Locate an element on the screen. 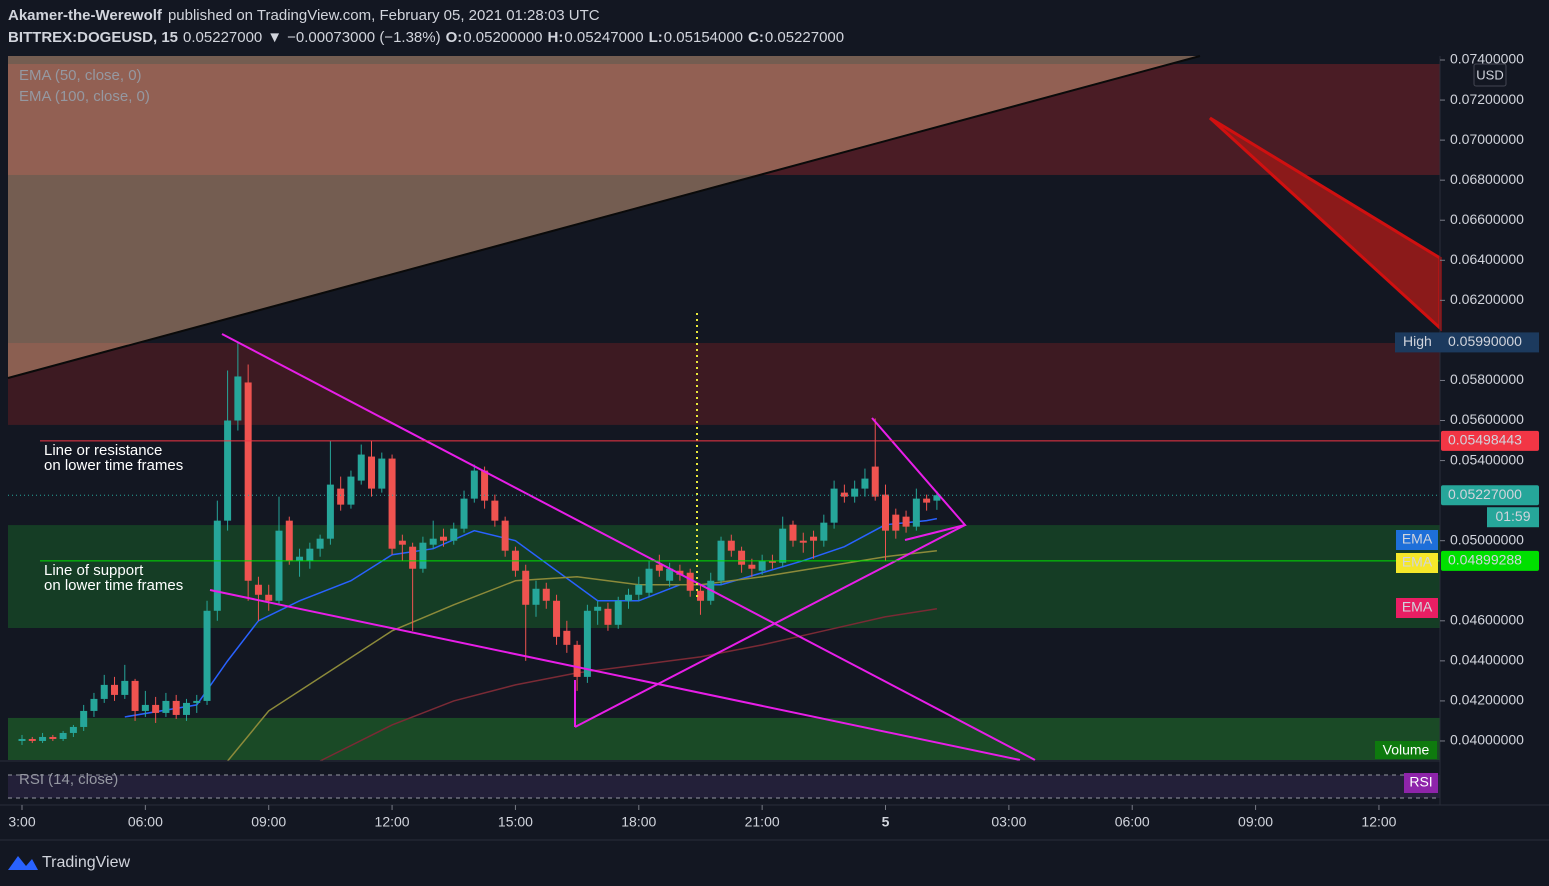  y-tick-label: 0.06400000 is located at coordinates (1487, 259).